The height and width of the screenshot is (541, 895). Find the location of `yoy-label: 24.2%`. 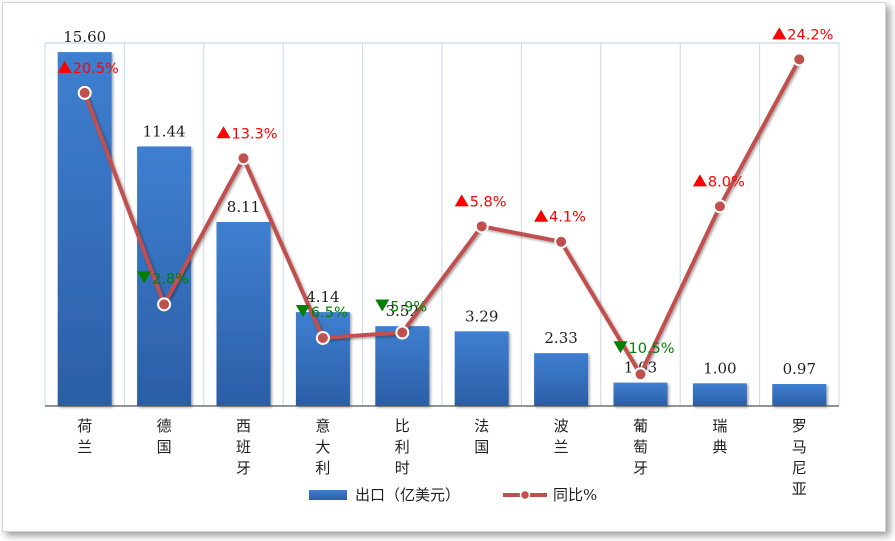

yoy-label: 24.2% is located at coordinates (802, 35).